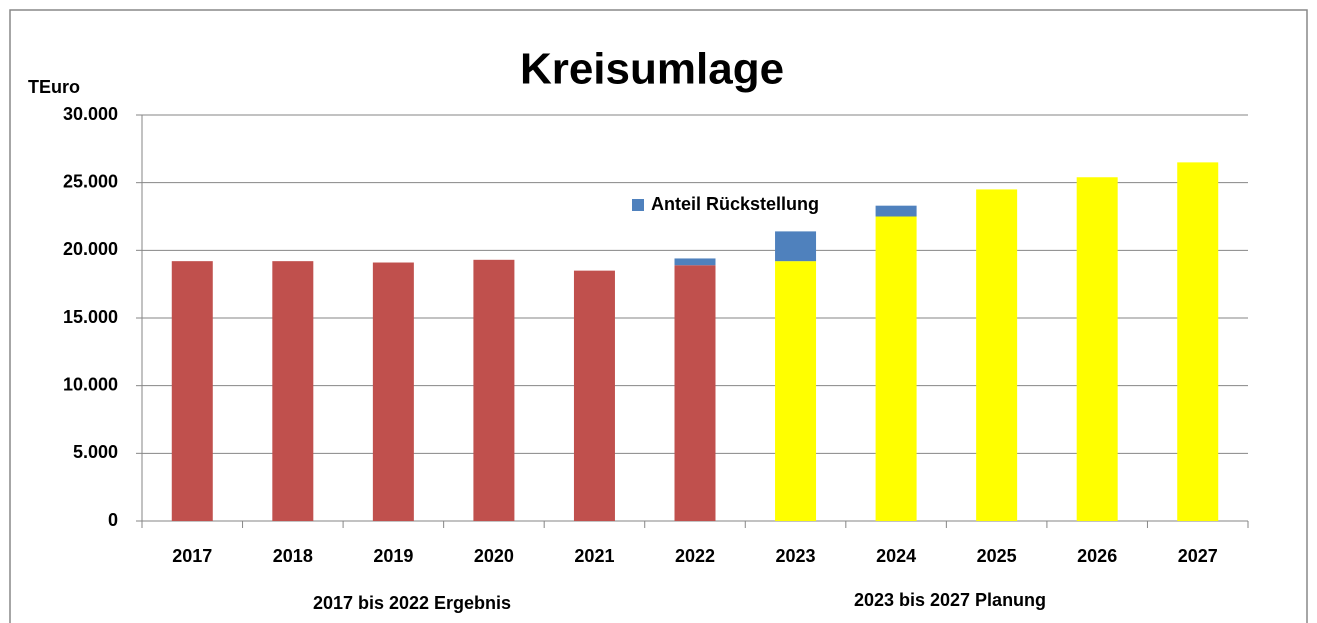  I want to click on y-tick-label: 10.000, so click(90, 384).